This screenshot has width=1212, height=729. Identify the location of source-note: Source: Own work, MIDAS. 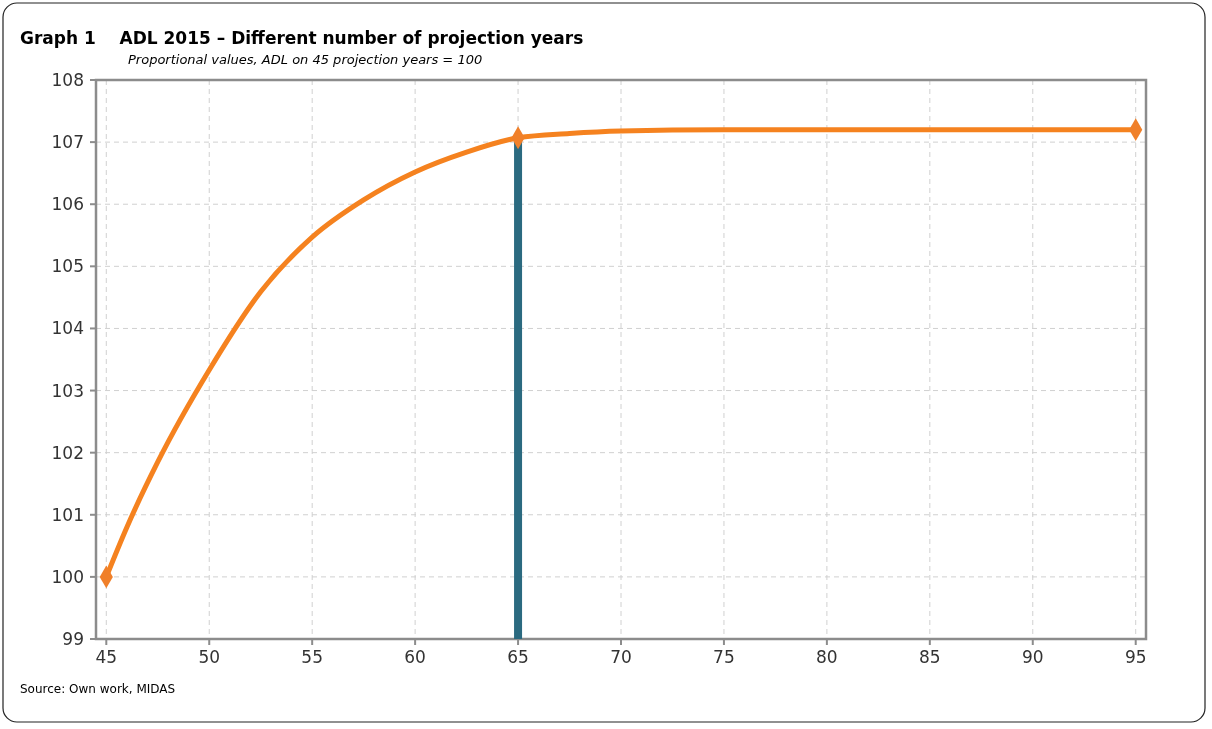
(98, 689).